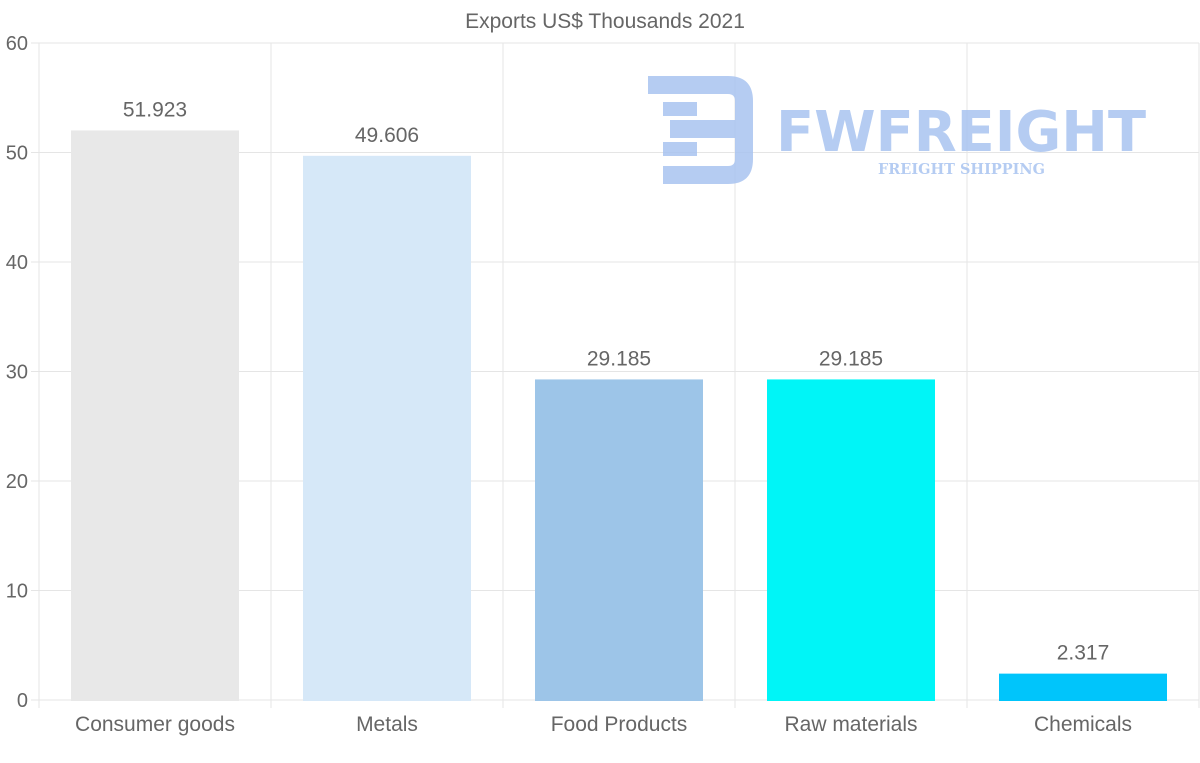  I want to click on x-tick-label: Consumer goods, so click(155, 724).